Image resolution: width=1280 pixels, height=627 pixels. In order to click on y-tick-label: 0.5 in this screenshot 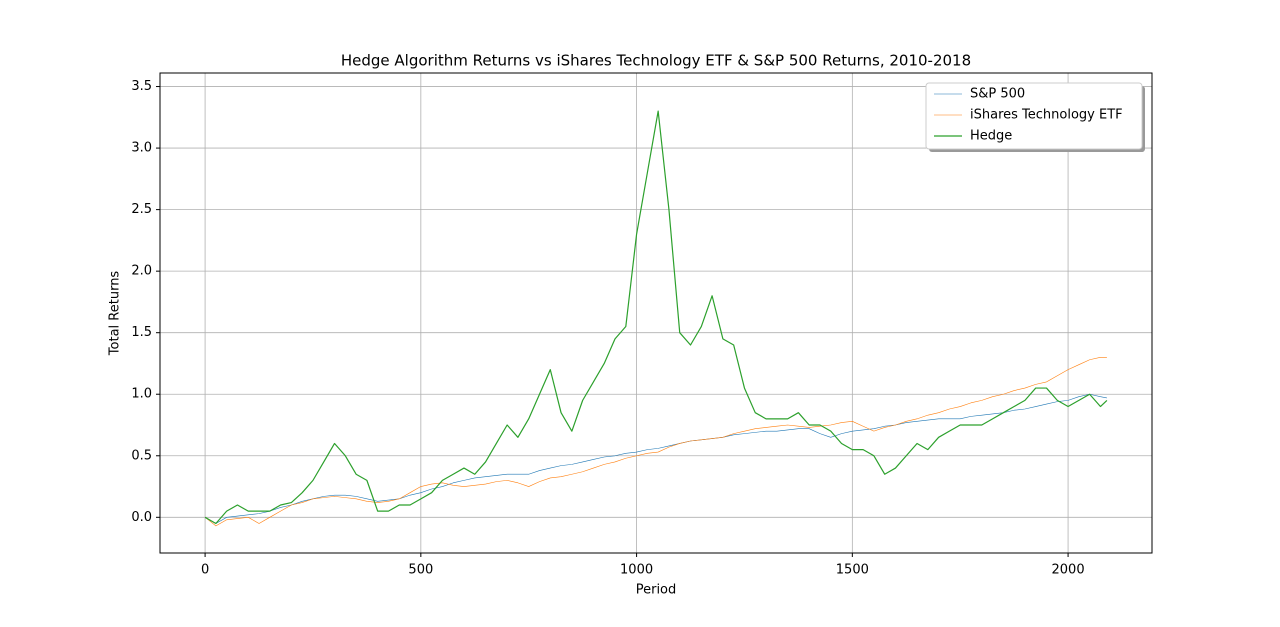, I will do `click(141, 455)`.